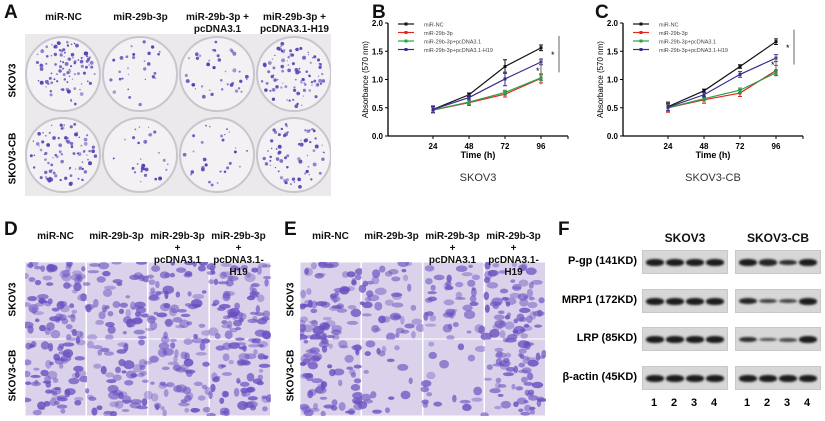 This screenshot has width=825, height=421. I want to click on series-line, so click(487, 94).